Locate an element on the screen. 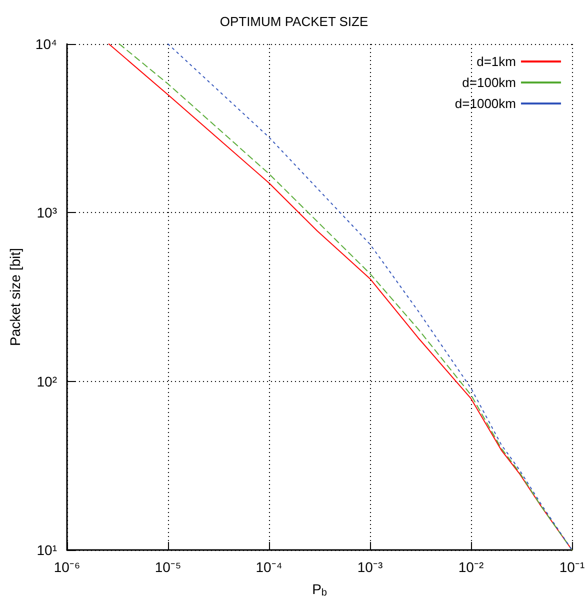  x-tick-label: 10⁻³ is located at coordinates (370, 567).